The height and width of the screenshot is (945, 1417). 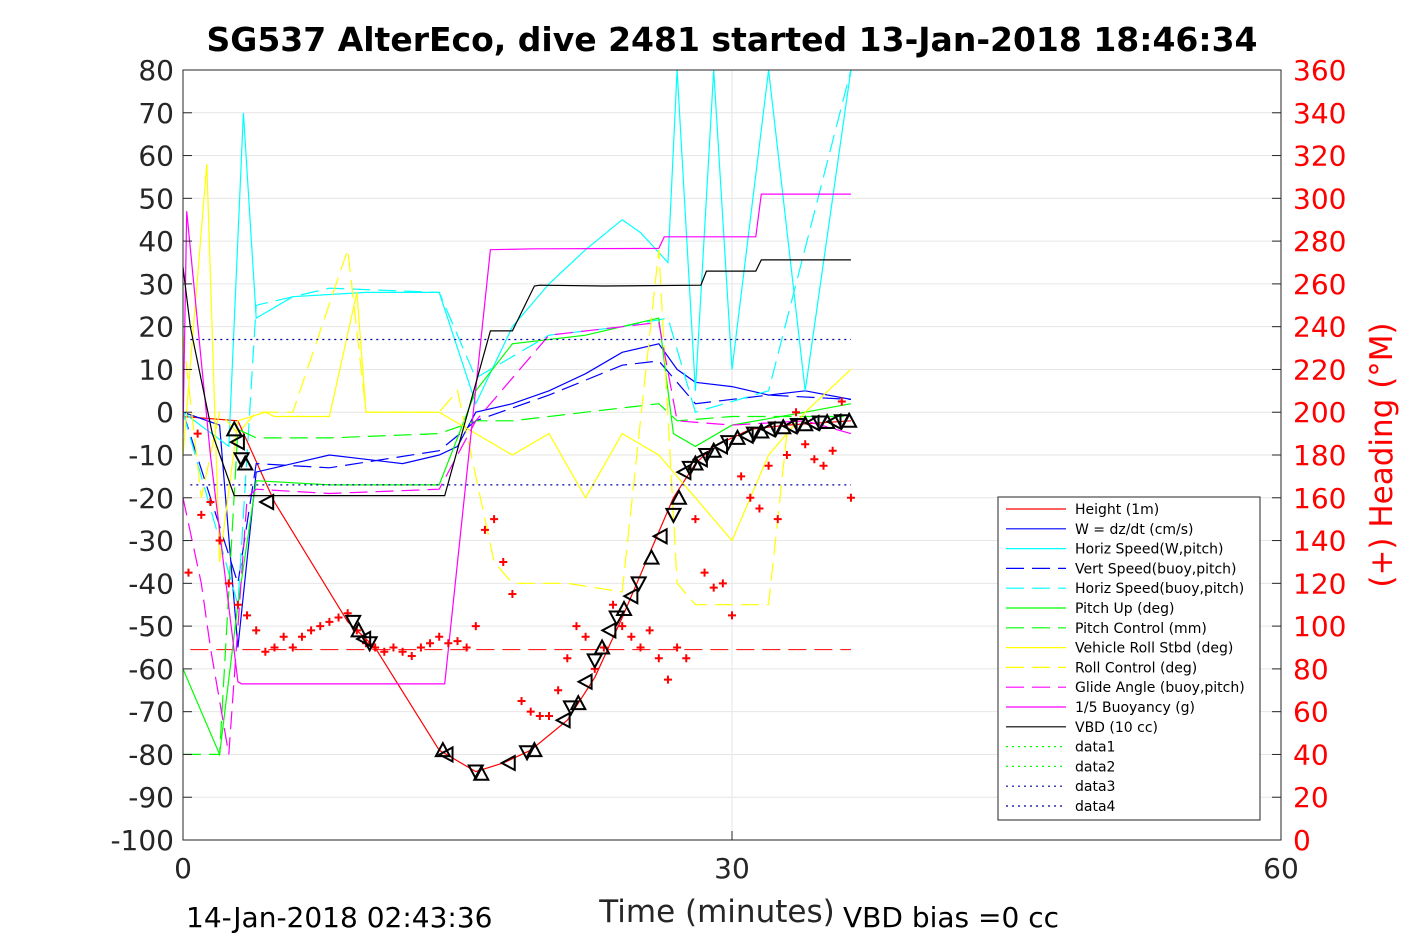 I want to click on legend-label: data3, so click(x=1095, y=787).